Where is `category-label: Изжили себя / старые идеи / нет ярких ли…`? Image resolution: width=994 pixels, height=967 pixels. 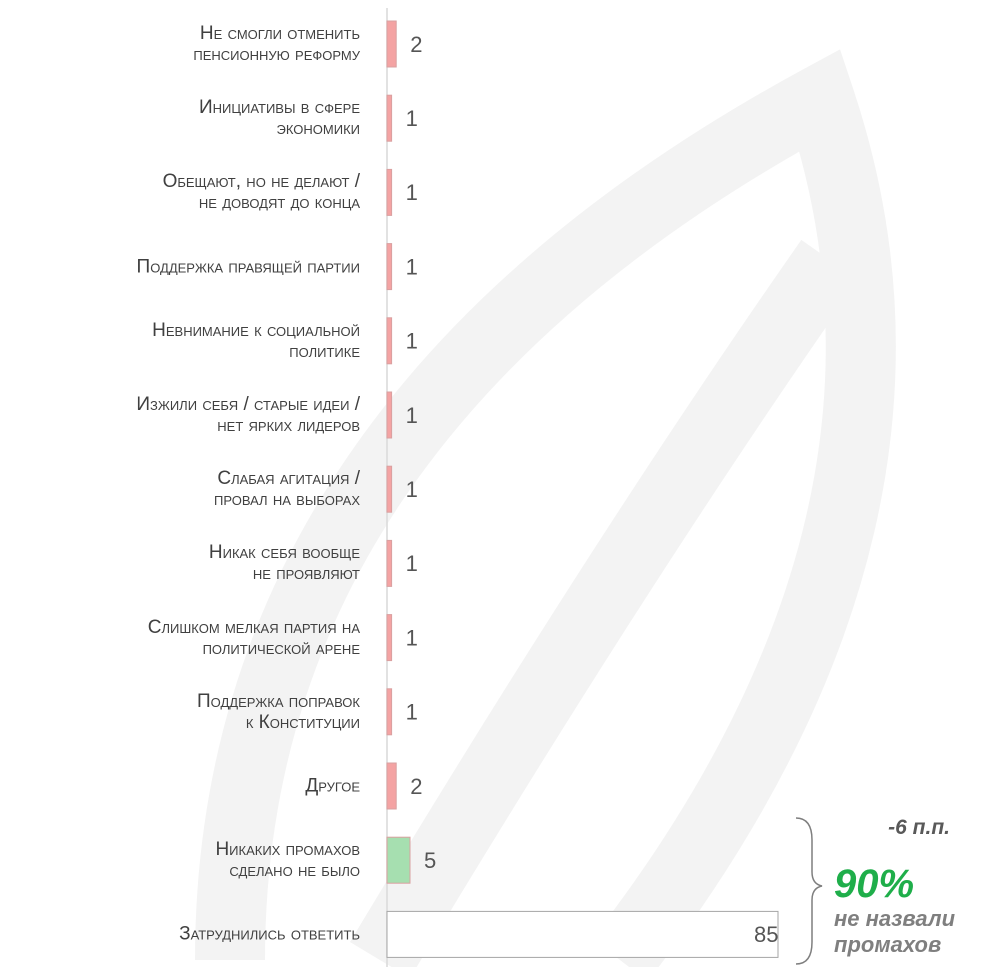 category-label: Изжили себя / старые идеи / нет ярких ли… is located at coordinates (248, 415).